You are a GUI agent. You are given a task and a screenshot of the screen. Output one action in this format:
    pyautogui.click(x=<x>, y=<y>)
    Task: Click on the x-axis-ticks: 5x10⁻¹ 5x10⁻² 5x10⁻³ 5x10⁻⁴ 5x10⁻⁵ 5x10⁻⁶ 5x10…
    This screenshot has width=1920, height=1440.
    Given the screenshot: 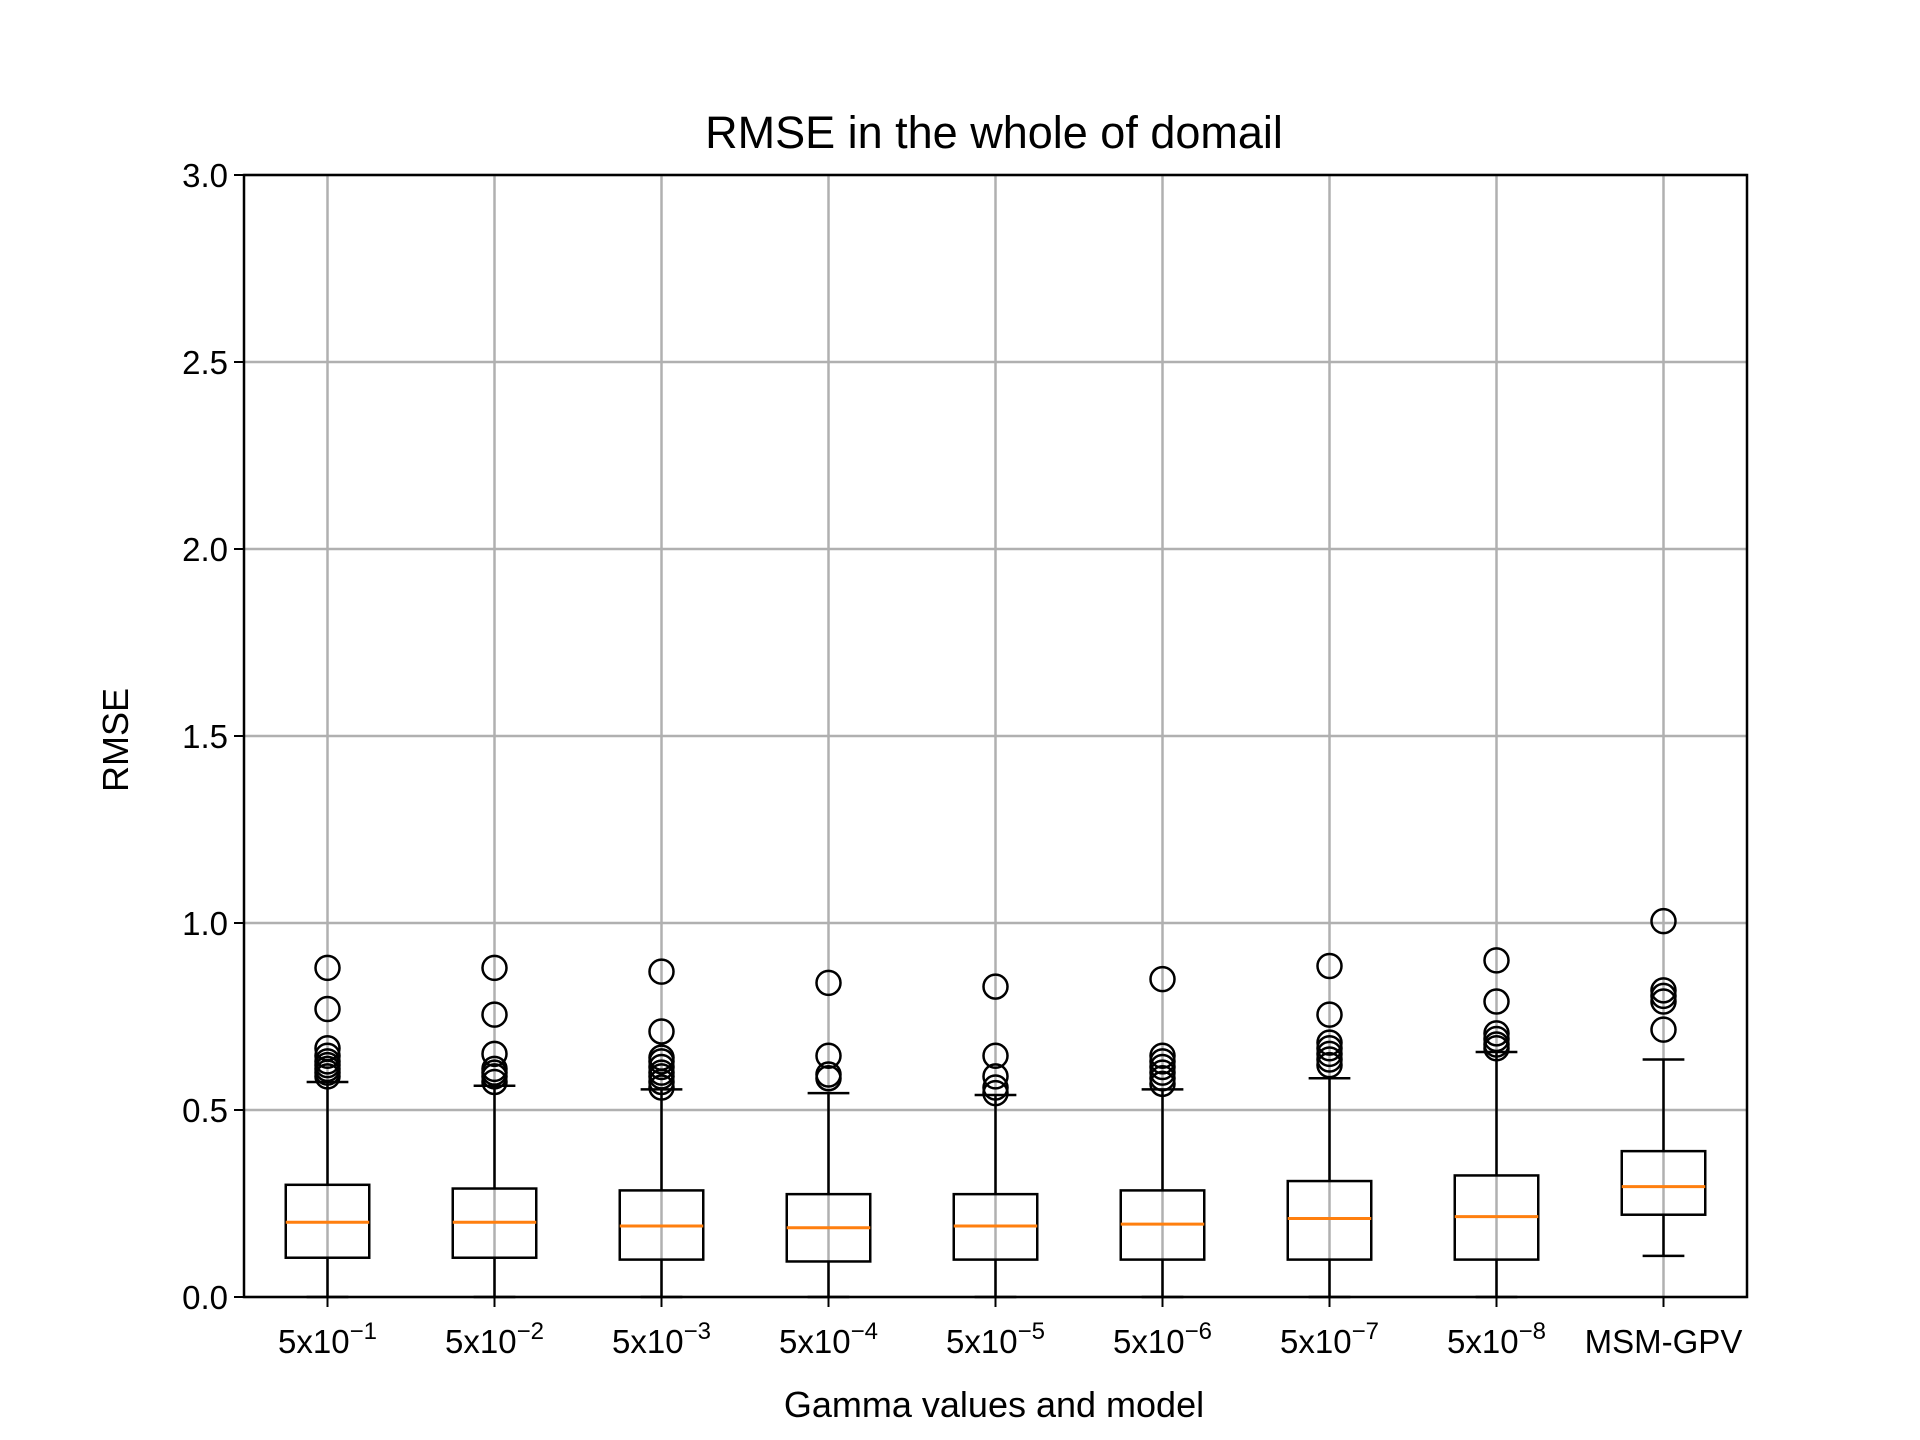 What is the action you would take?
    pyautogui.click(x=1010, y=1328)
    